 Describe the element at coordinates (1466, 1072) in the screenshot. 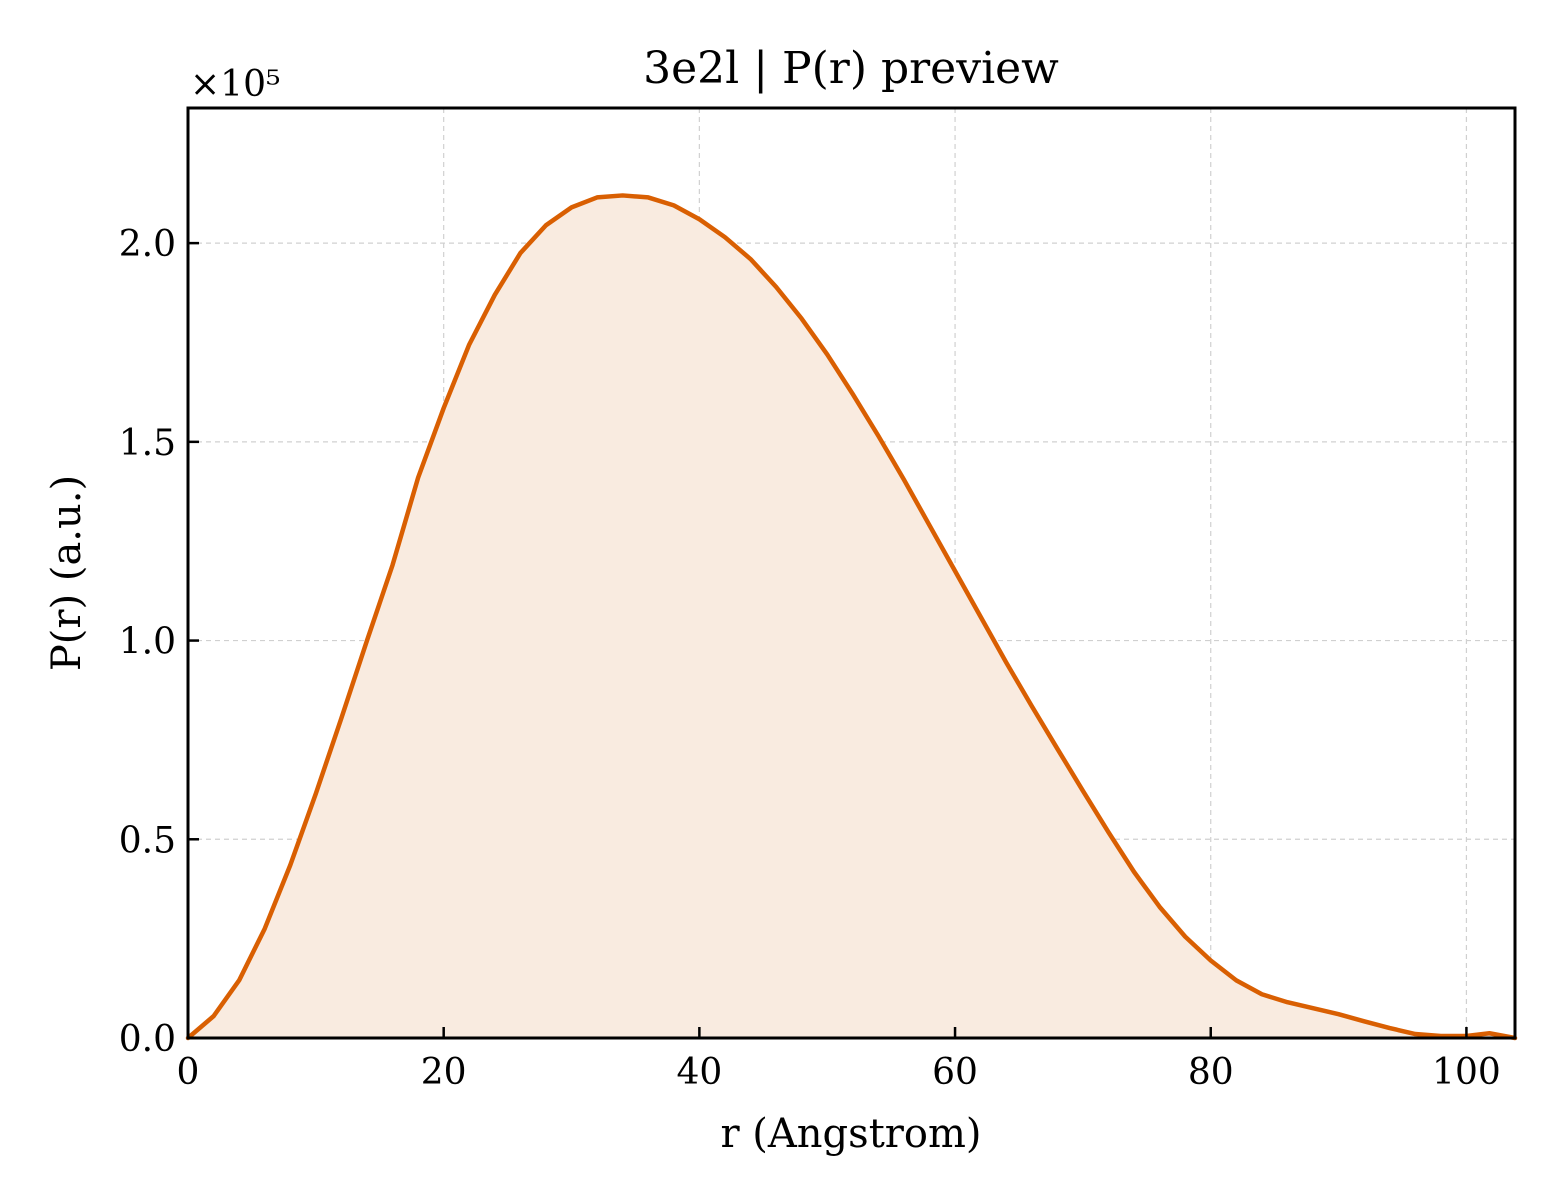

I see `x-tick-label: 100` at that location.